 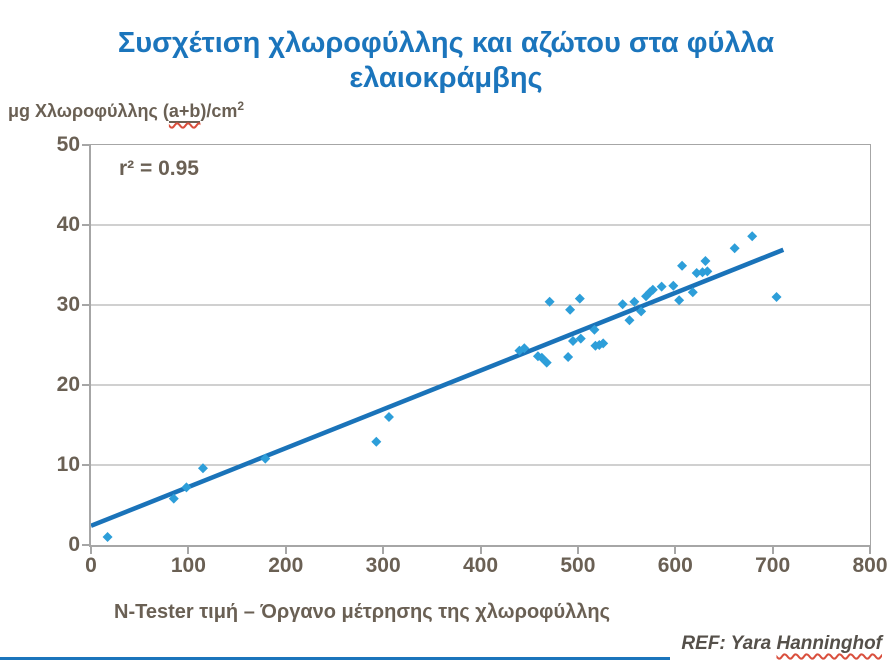 I want to click on x-tick-label: 700, so click(x=773, y=565).